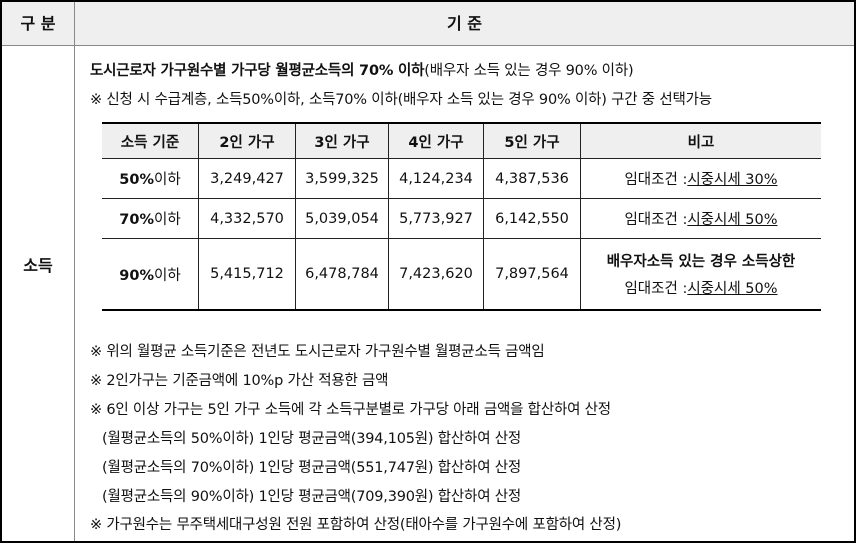 This screenshot has height=543, width=856. I want to click on th-note: 비고, so click(700, 140).